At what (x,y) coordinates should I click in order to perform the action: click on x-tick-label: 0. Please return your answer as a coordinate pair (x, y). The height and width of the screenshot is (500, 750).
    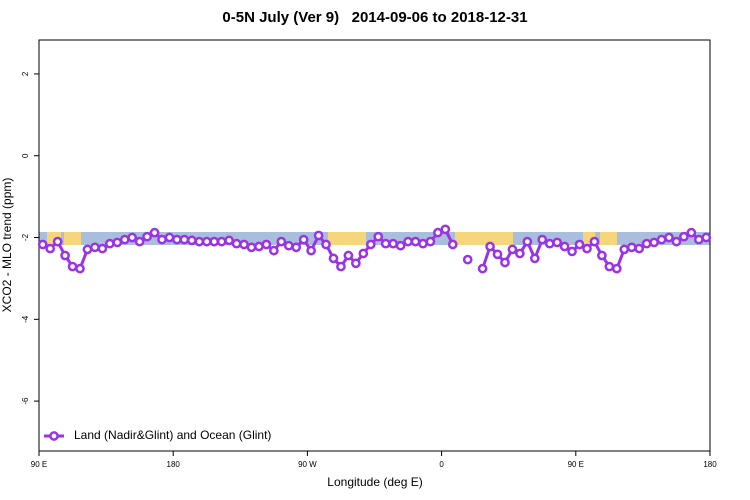
    Looking at the image, I should click on (441, 464).